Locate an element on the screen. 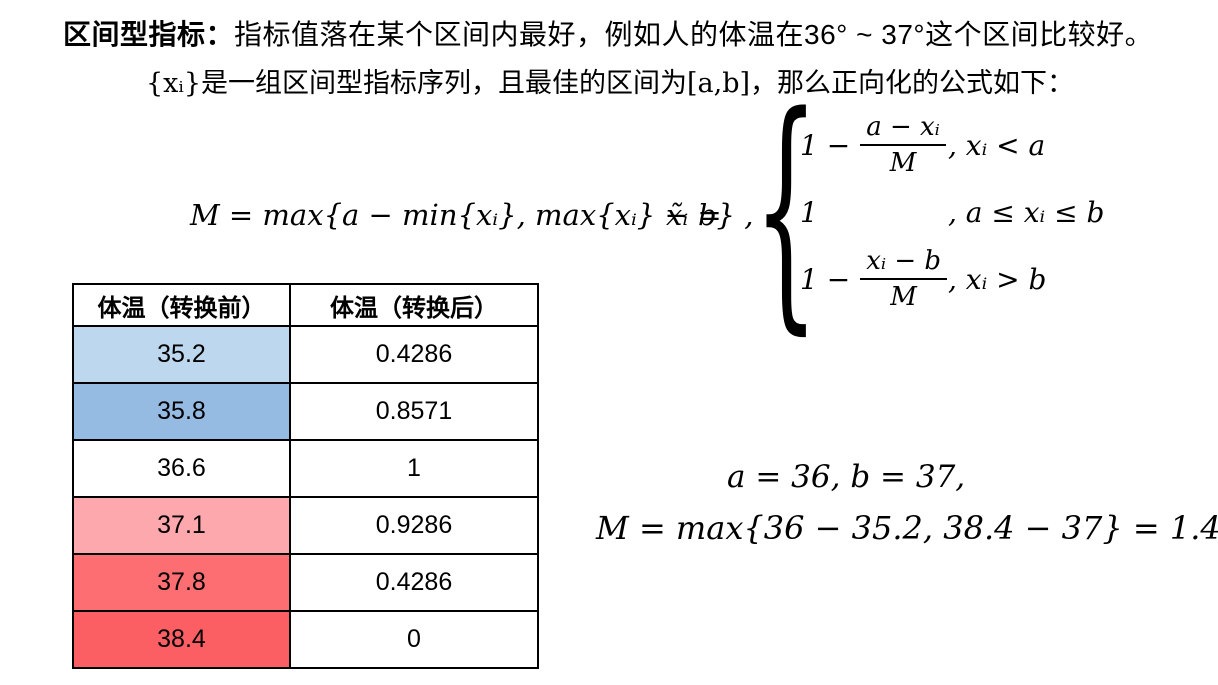 This screenshot has width=1218, height=685. cell-after: 0.8571 is located at coordinates (414, 411).